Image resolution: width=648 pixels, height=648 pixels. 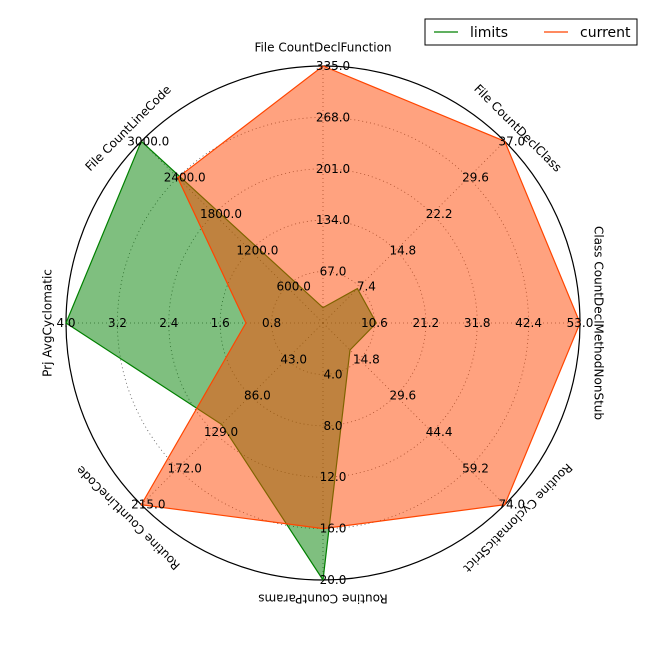 I want to click on tick-label-routine-countparams: 20.0, so click(x=333, y=580).